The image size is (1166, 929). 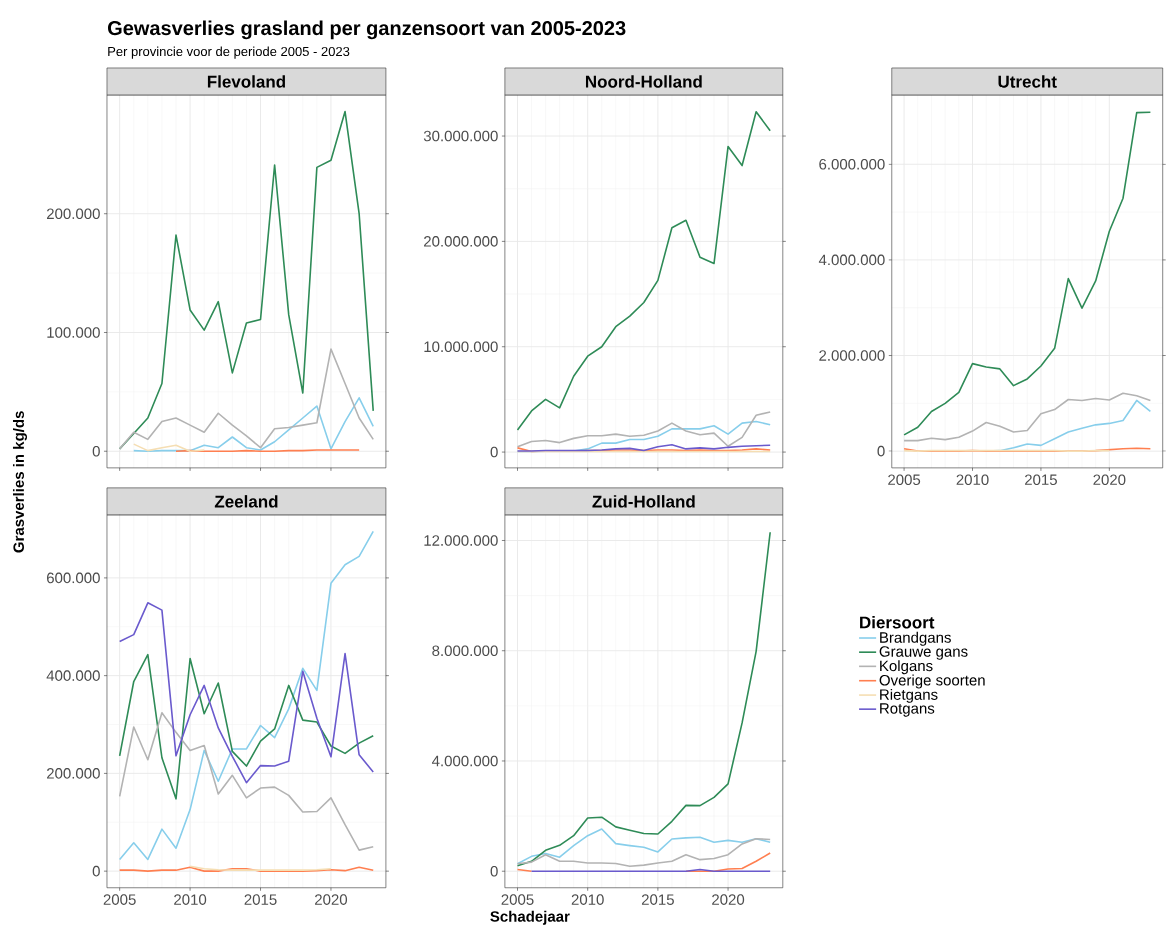 I want to click on chart-title: Zuid-Holland, so click(x=643, y=501).